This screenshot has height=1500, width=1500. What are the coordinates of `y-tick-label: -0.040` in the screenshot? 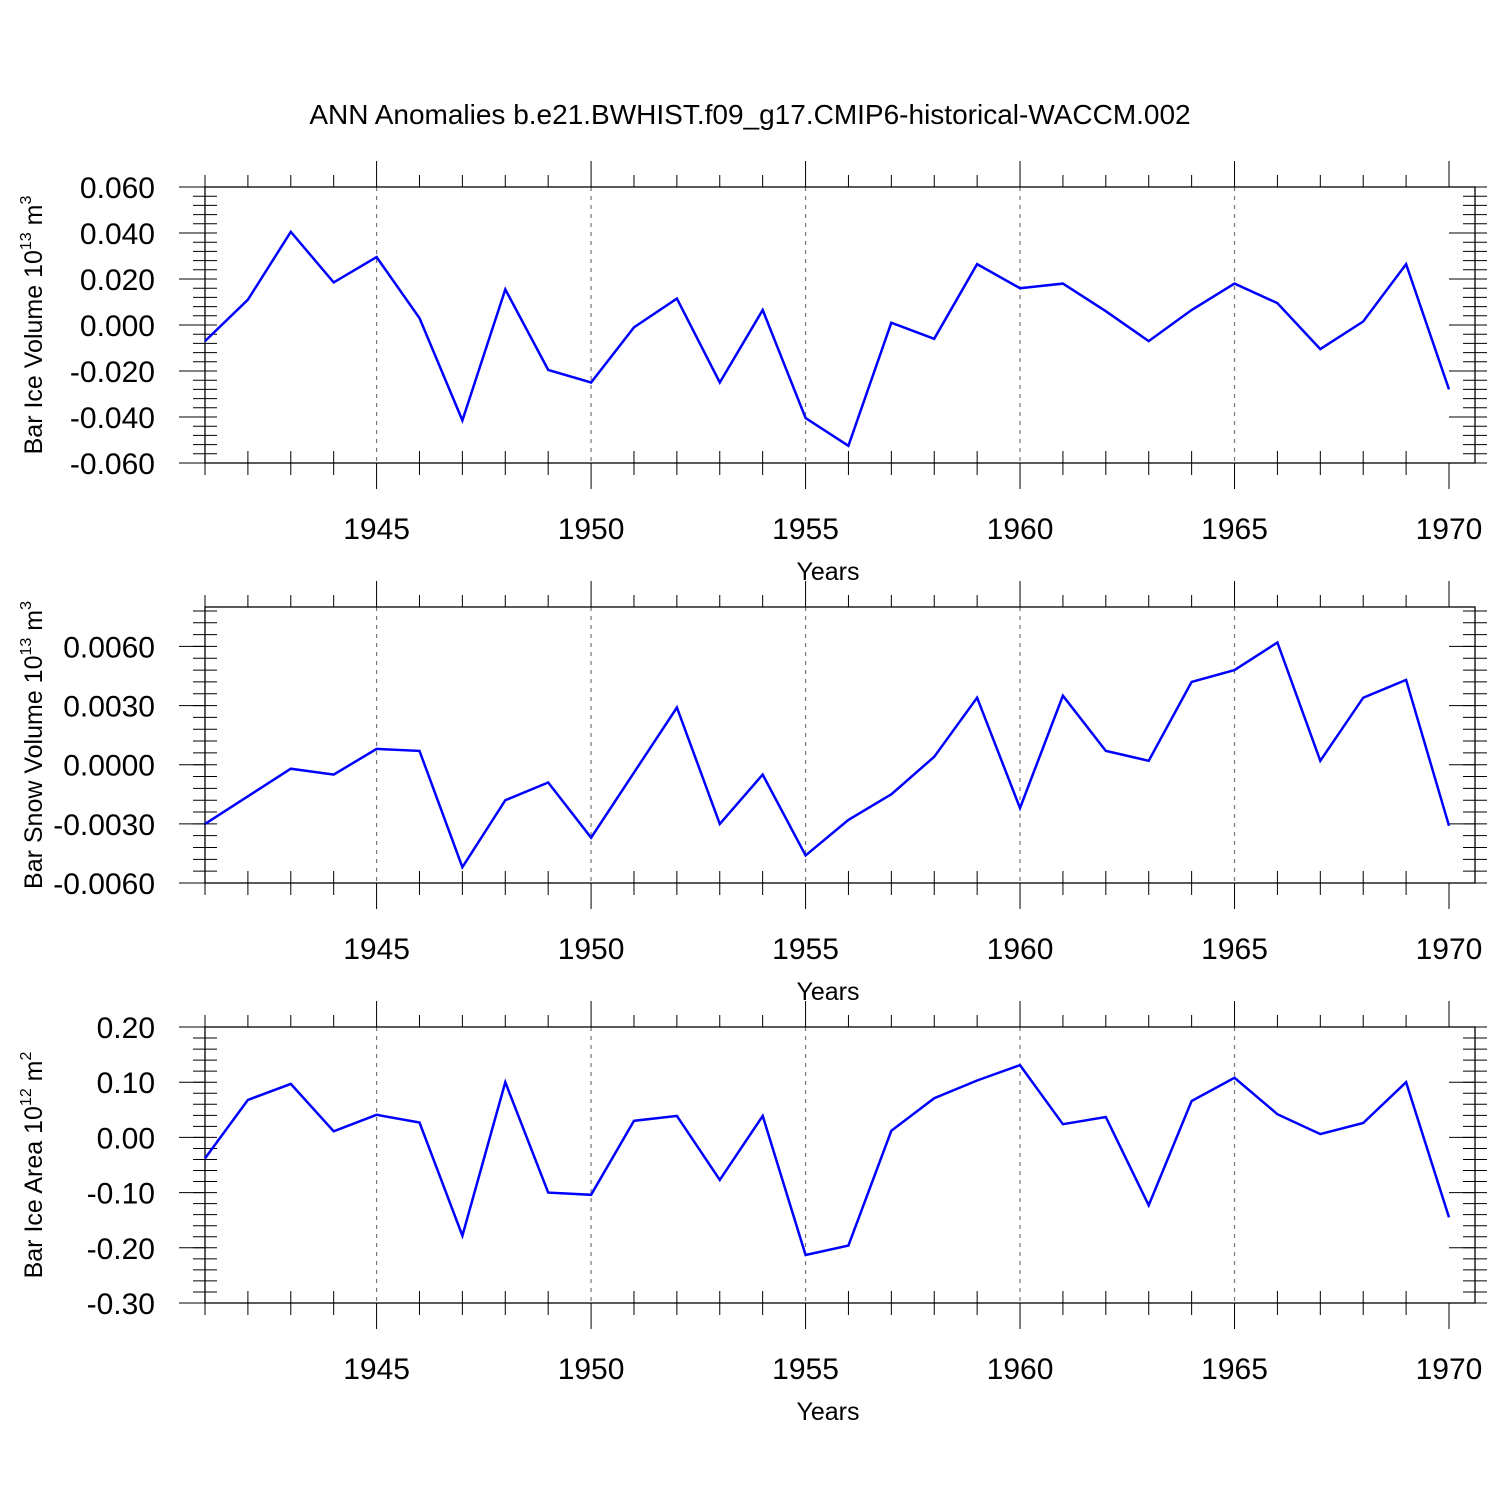 It's located at (112, 418).